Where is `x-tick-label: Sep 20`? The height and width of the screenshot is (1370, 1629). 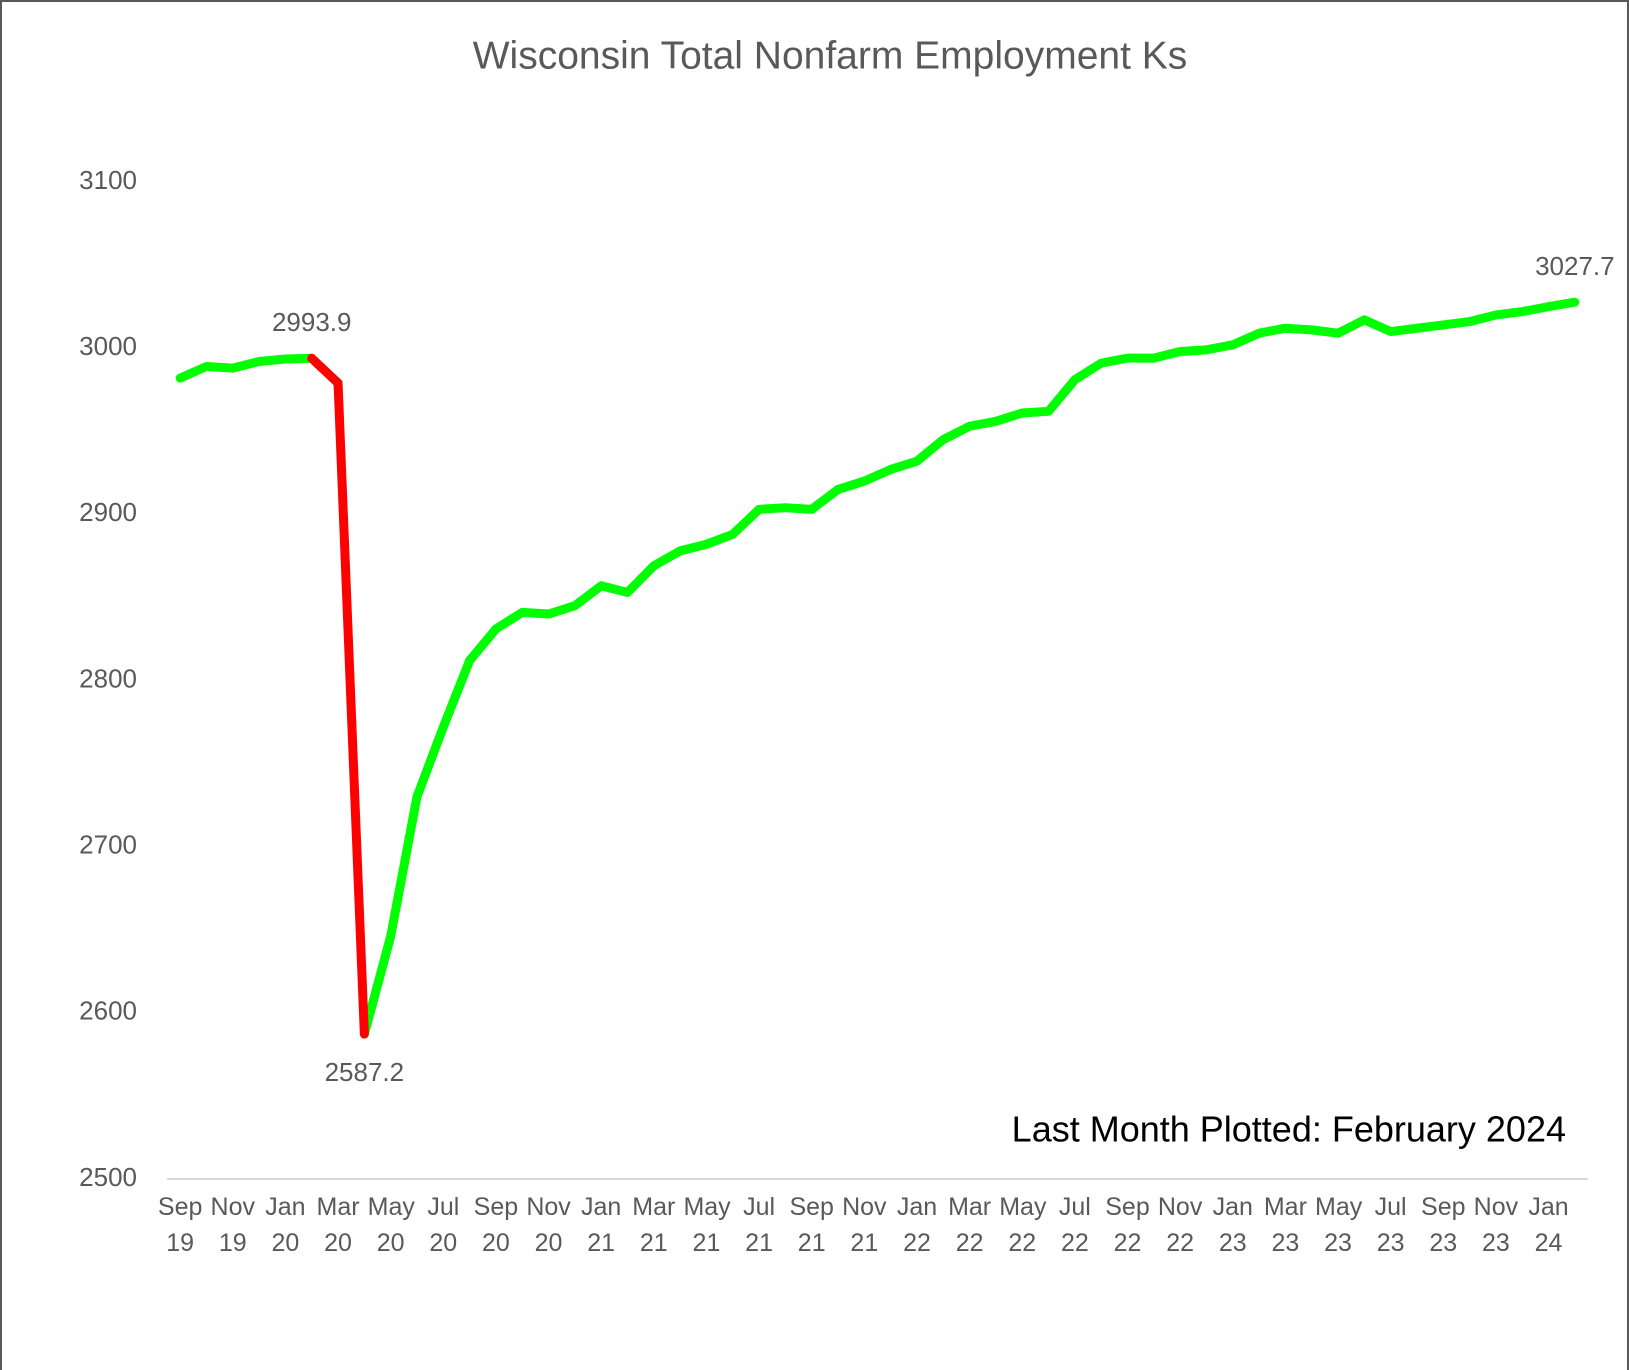 x-tick-label: Sep 20 is located at coordinates (496, 1225).